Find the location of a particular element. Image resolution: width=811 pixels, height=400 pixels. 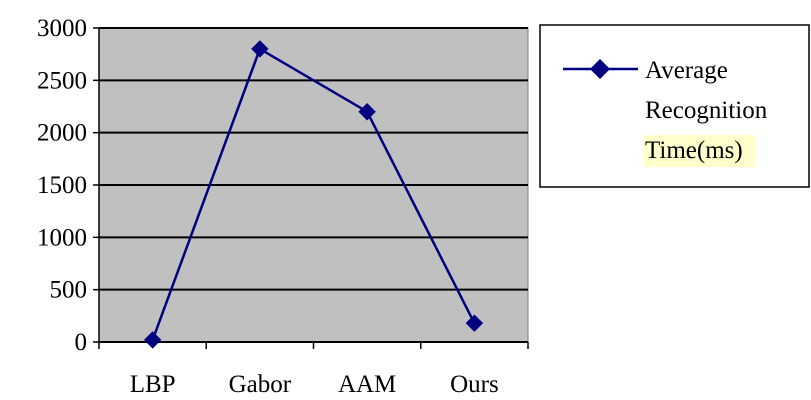

x-axis: LBP Gabor AAM Ours is located at coordinates (313, 370).